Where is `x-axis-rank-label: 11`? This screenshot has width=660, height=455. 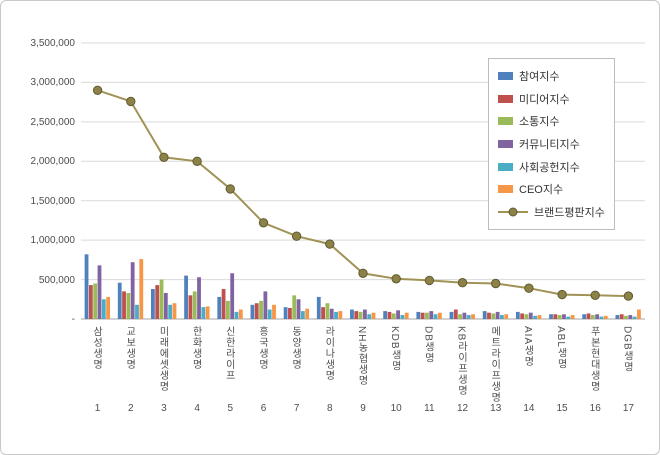
x-axis-rank-label: 11 is located at coordinates (429, 408).